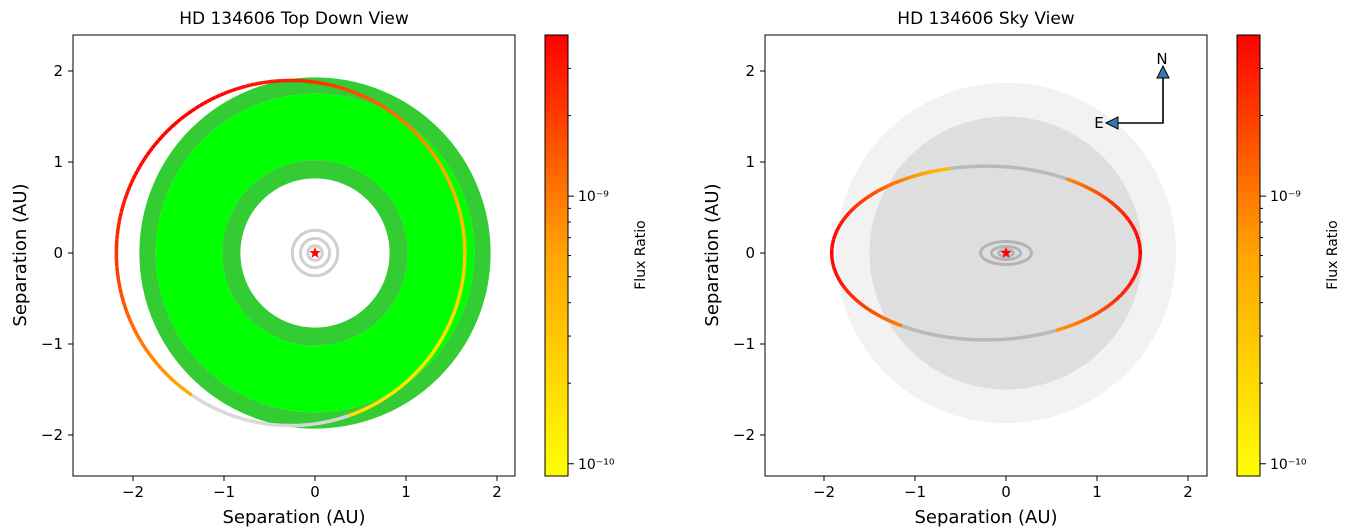  I want to click on sky-ylabel: Separation (AU), so click(712, 254).